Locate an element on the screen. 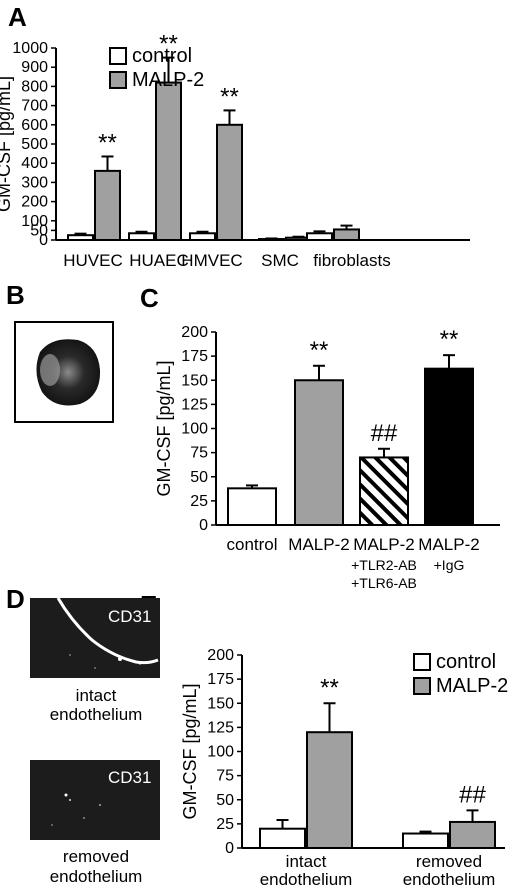 This screenshot has height=892, width=520. chart-a-y-tick-label: 600 is located at coordinates (34, 125).